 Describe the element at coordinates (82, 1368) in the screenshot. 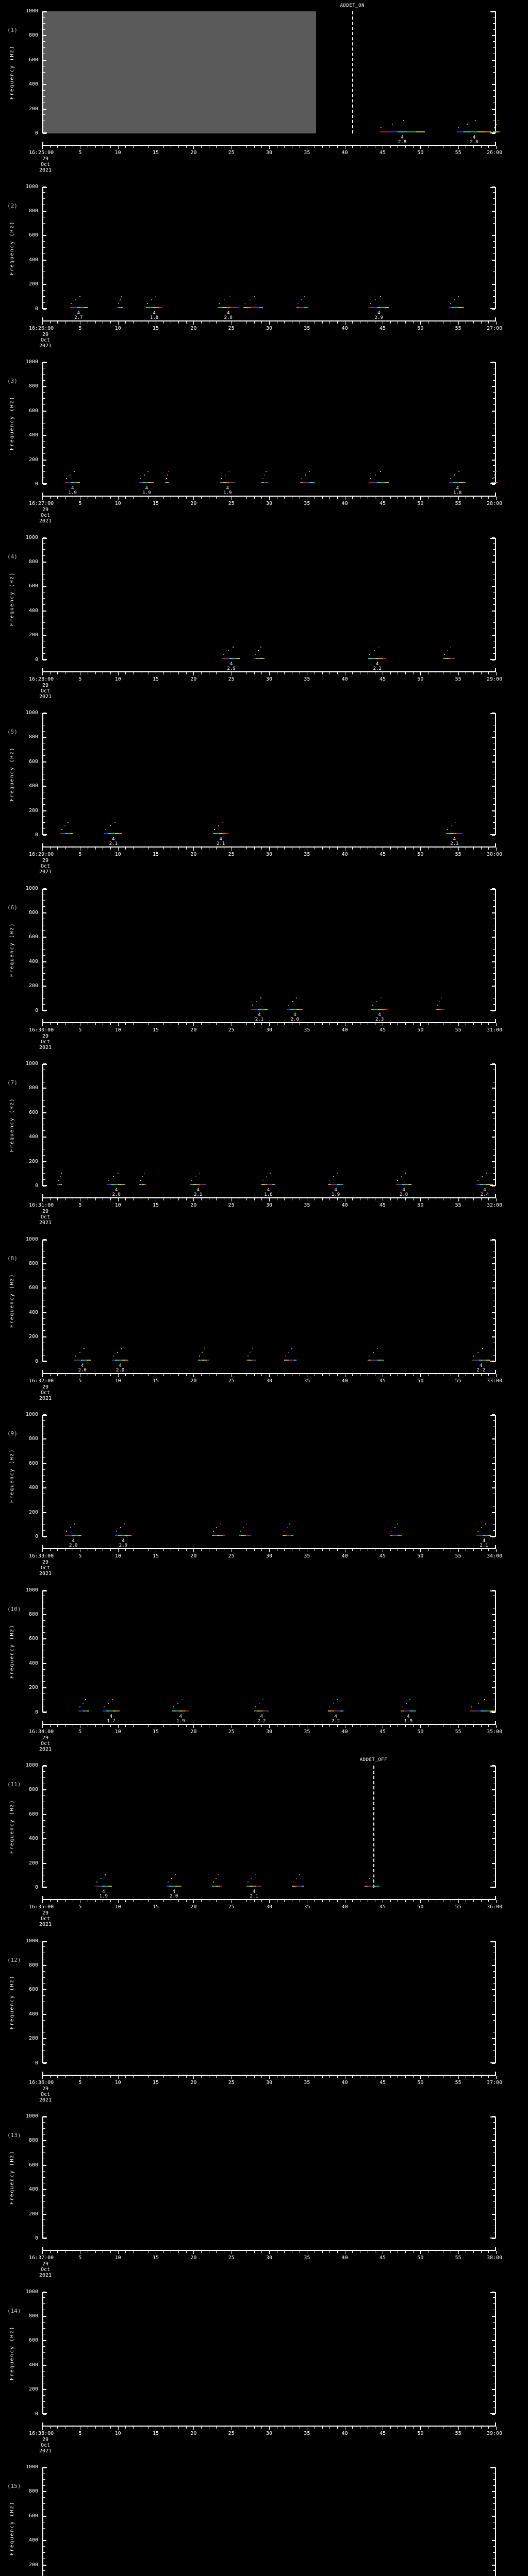

I see `detection-label: 4 2.0` at that location.